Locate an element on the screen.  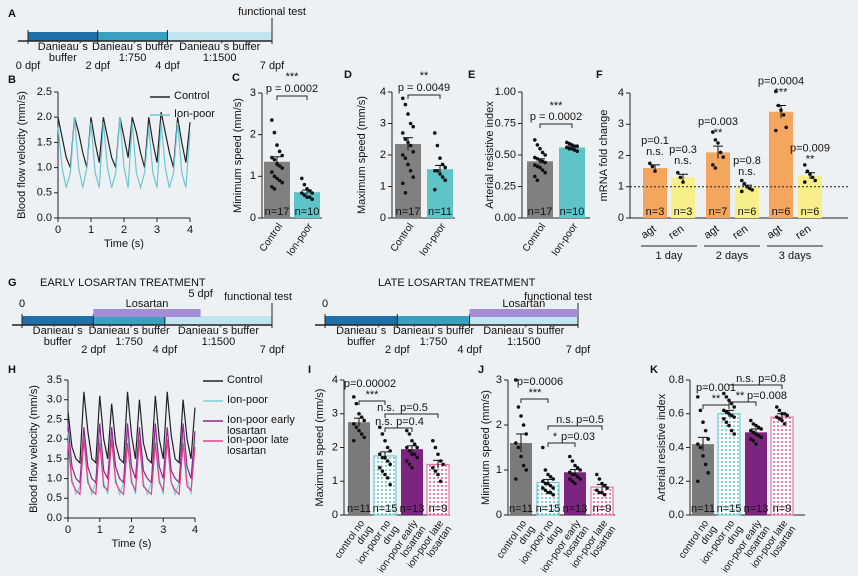
y-axis-label: Minimum speed (mm/s) is located at coordinates (238, 155).